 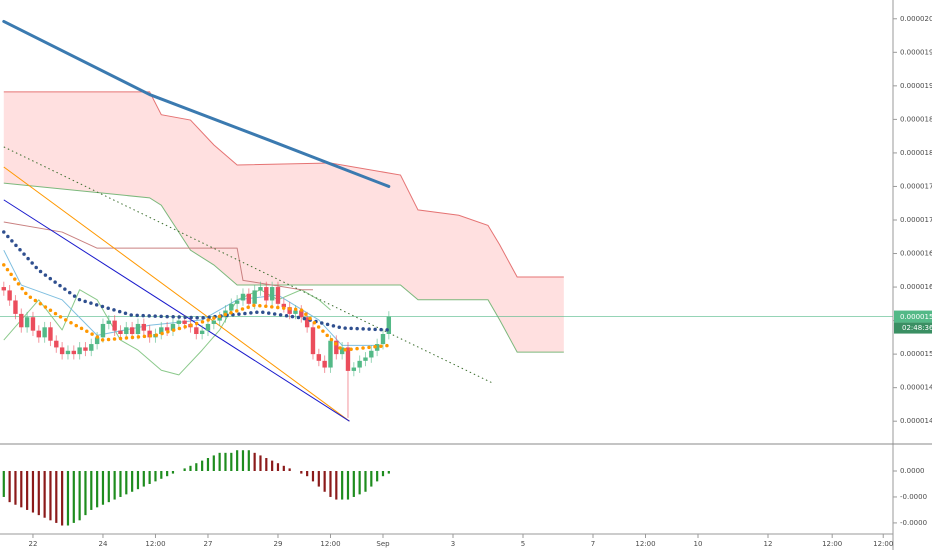 I want to click on y-tick-label: 0.00001650, so click(x=916, y=254).